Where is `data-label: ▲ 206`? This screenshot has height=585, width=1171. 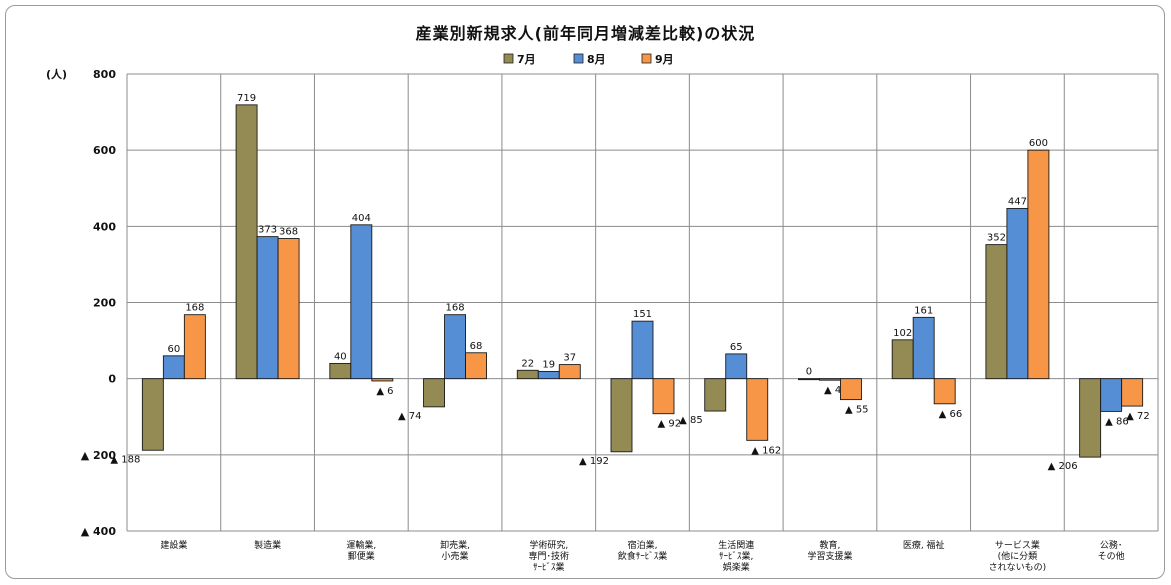 data-label: ▲ 206 is located at coordinates (1063, 466).